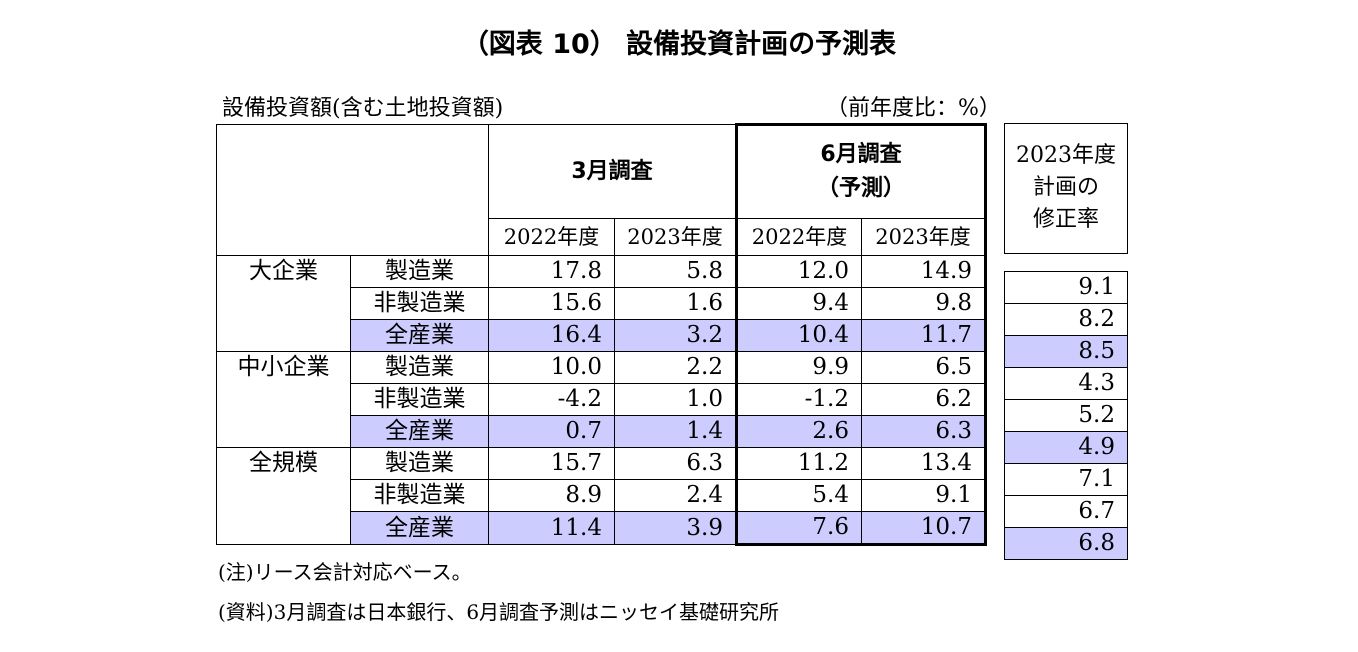 Image resolution: width=1358 pixels, height=652 pixels. I want to click on header-june-fy2023: 2023年度, so click(924, 237).